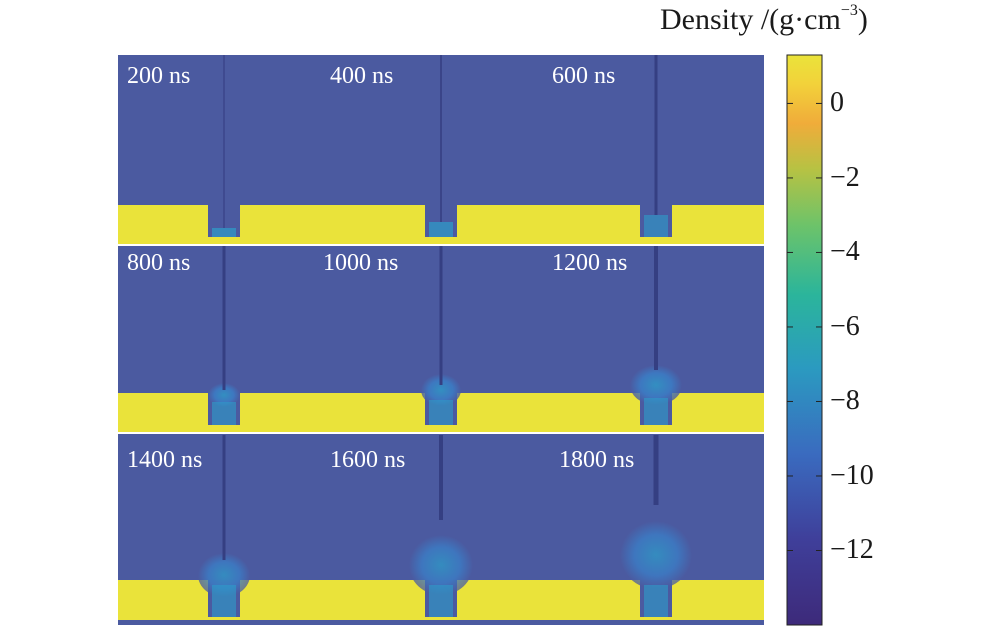 The image size is (1000, 641). Describe the element at coordinates (852, 550) in the screenshot. I see `colorbar-tick-label: −12` at that location.